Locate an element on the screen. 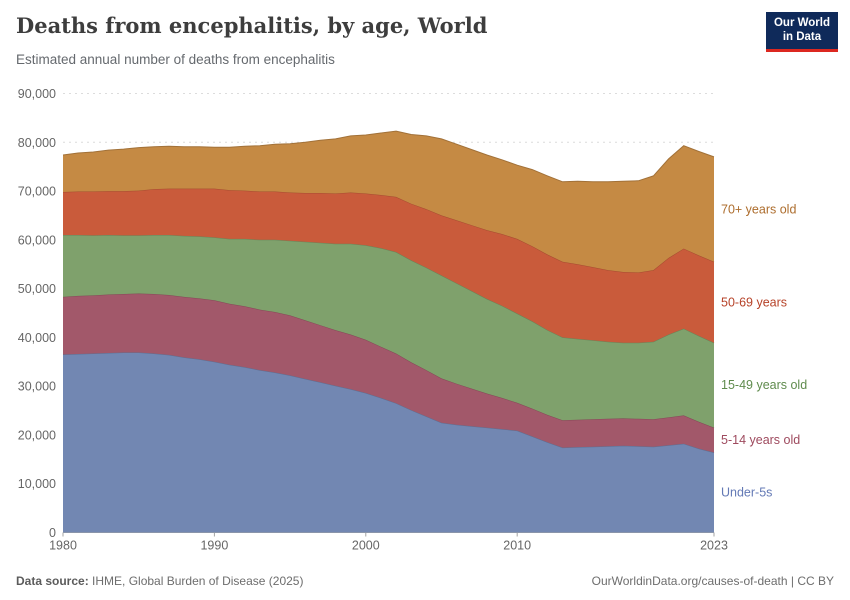 The width and height of the screenshot is (850, 600). legend-label-50-69-years: 50-69 years is located at coordinates (754, 302).